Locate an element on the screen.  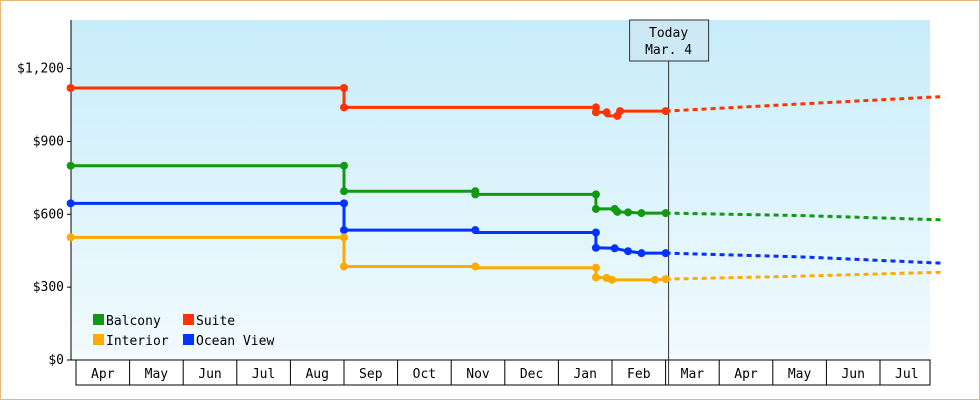
y-axis: $0 $300 $600 $900 $1,200 is located at coordinates (44, 194).